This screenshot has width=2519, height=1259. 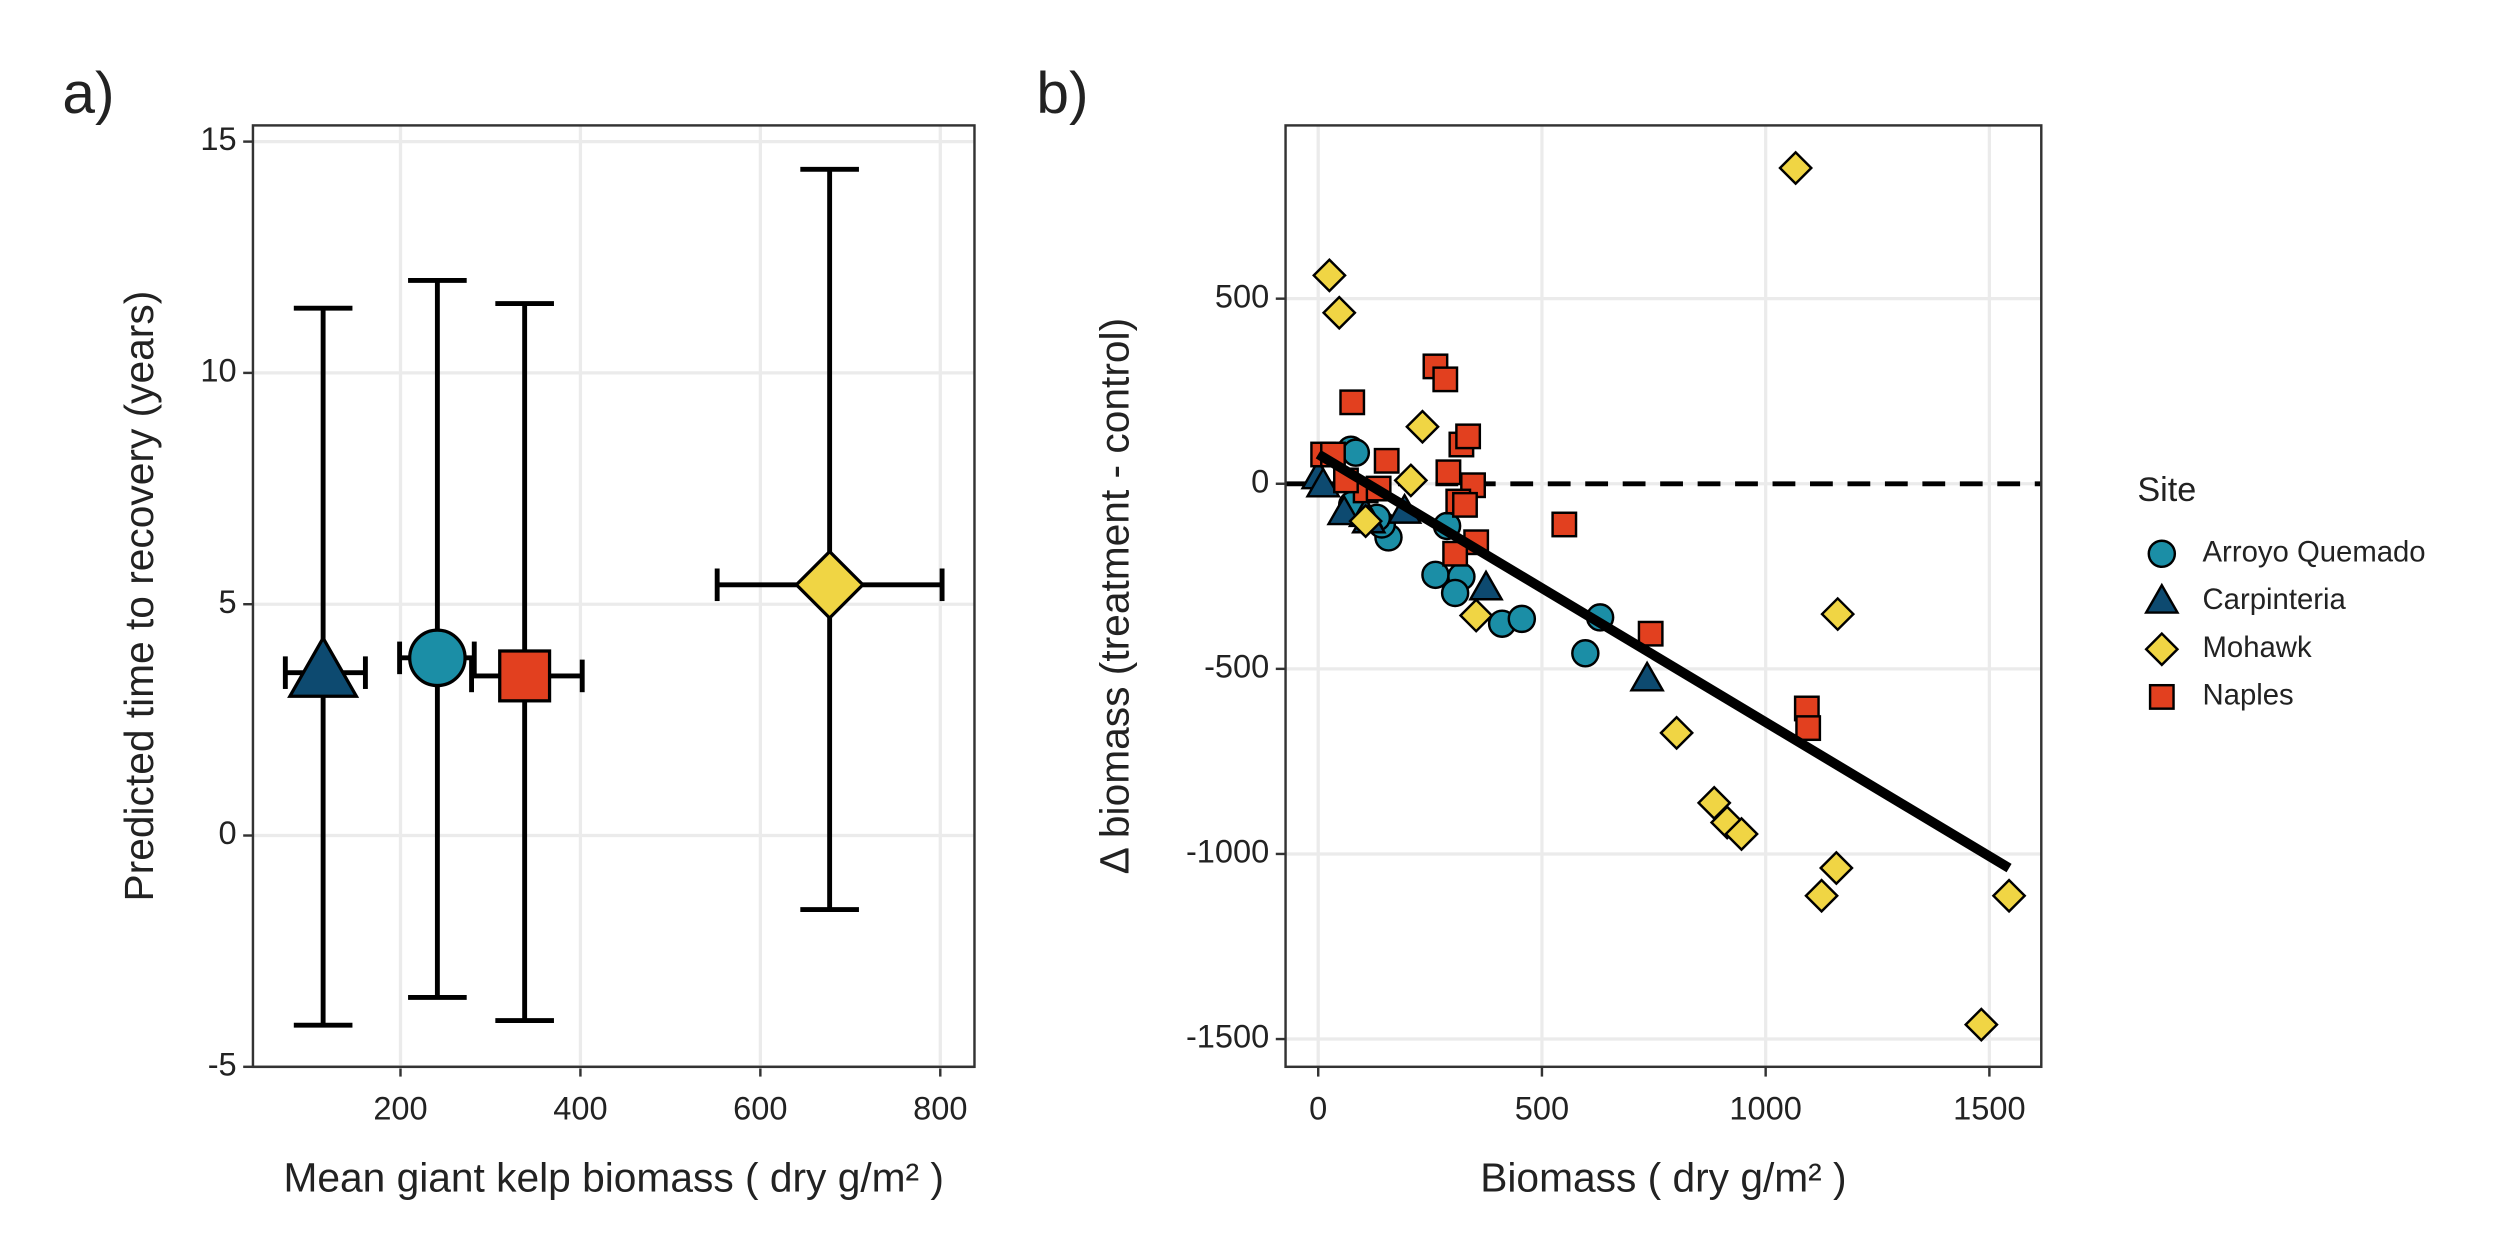 I want to click on y-tick-label: 5, so click(x=228, y=602).